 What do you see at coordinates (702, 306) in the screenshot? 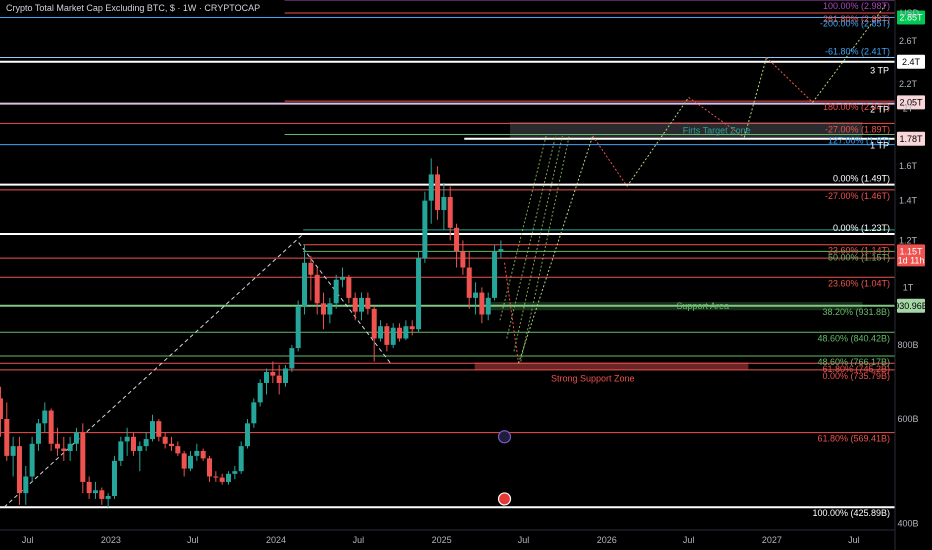
I see `zone-label: Support Area` at bounding box center [702, 306].